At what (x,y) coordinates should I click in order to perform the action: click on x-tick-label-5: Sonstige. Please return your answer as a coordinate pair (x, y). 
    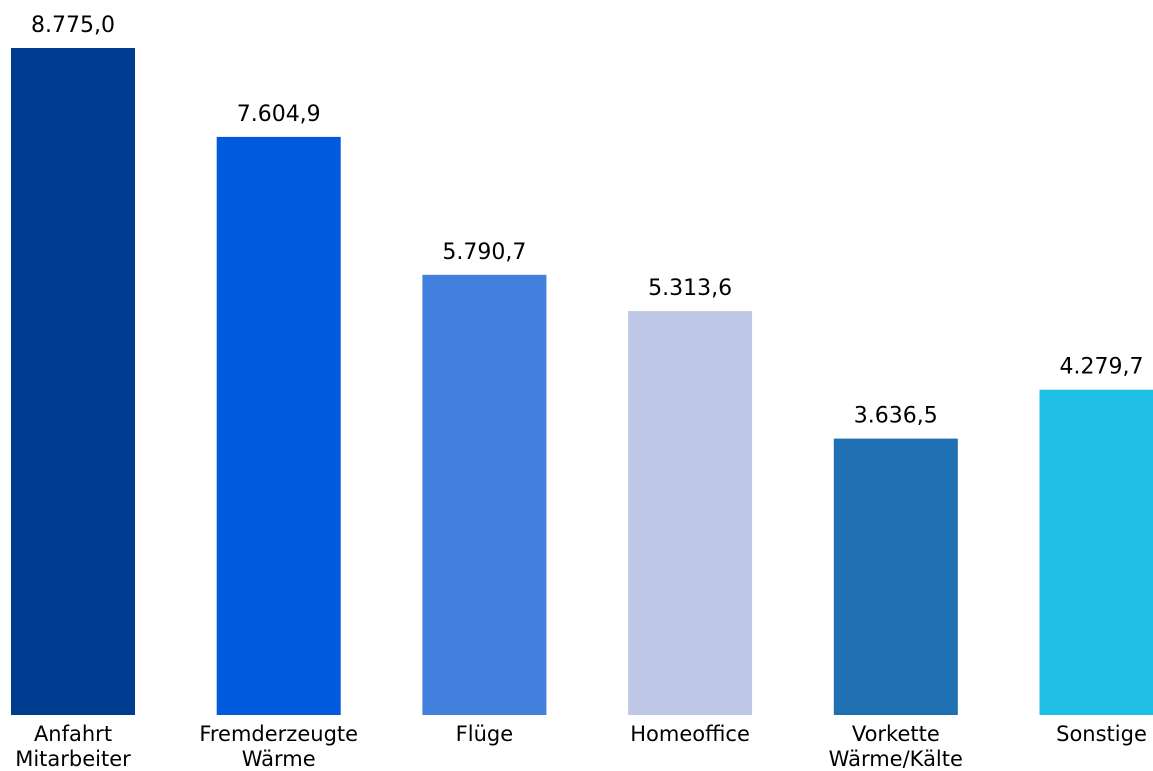
    Looking at the image, I should click on (1101, 734).